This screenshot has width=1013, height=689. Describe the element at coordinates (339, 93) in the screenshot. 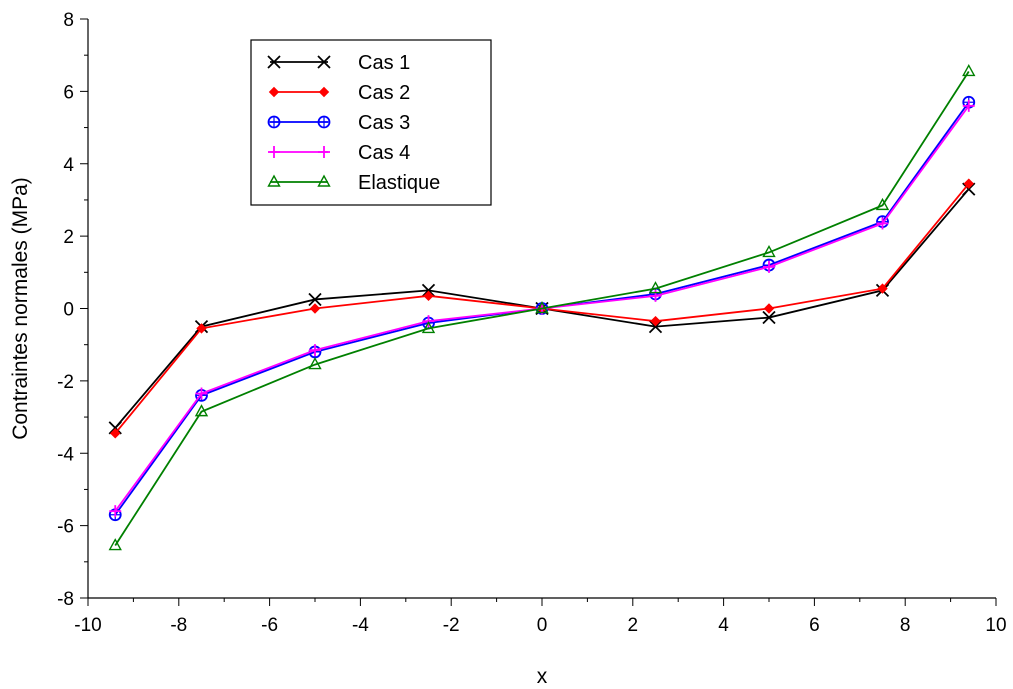

I see `legend-entry: Cas 2` at that location.